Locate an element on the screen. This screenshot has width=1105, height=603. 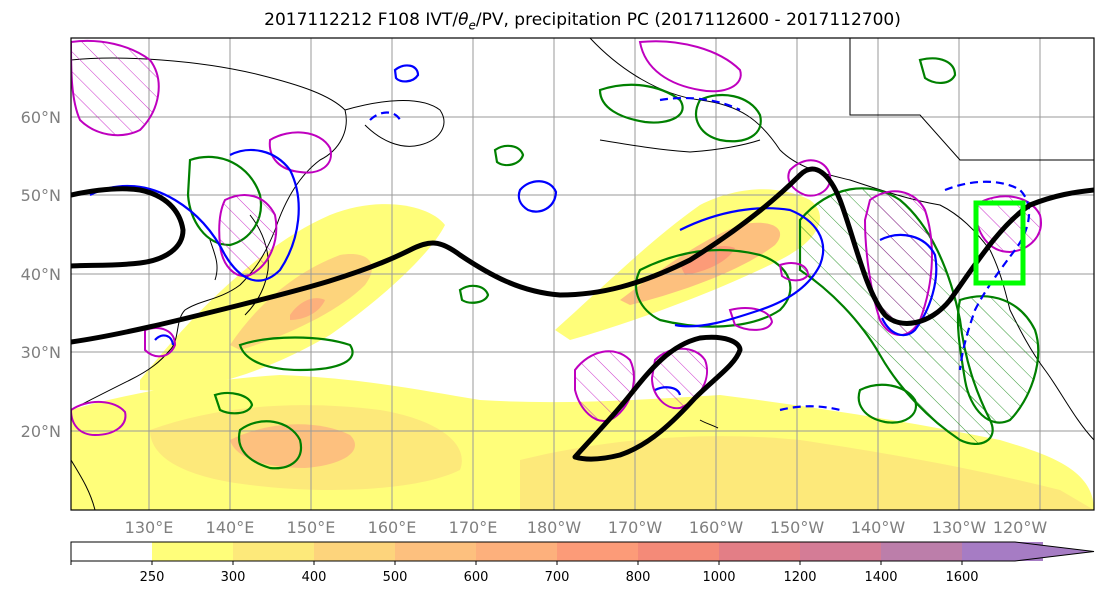
magenta-contour-west-center is located at coordinates (160, 342).